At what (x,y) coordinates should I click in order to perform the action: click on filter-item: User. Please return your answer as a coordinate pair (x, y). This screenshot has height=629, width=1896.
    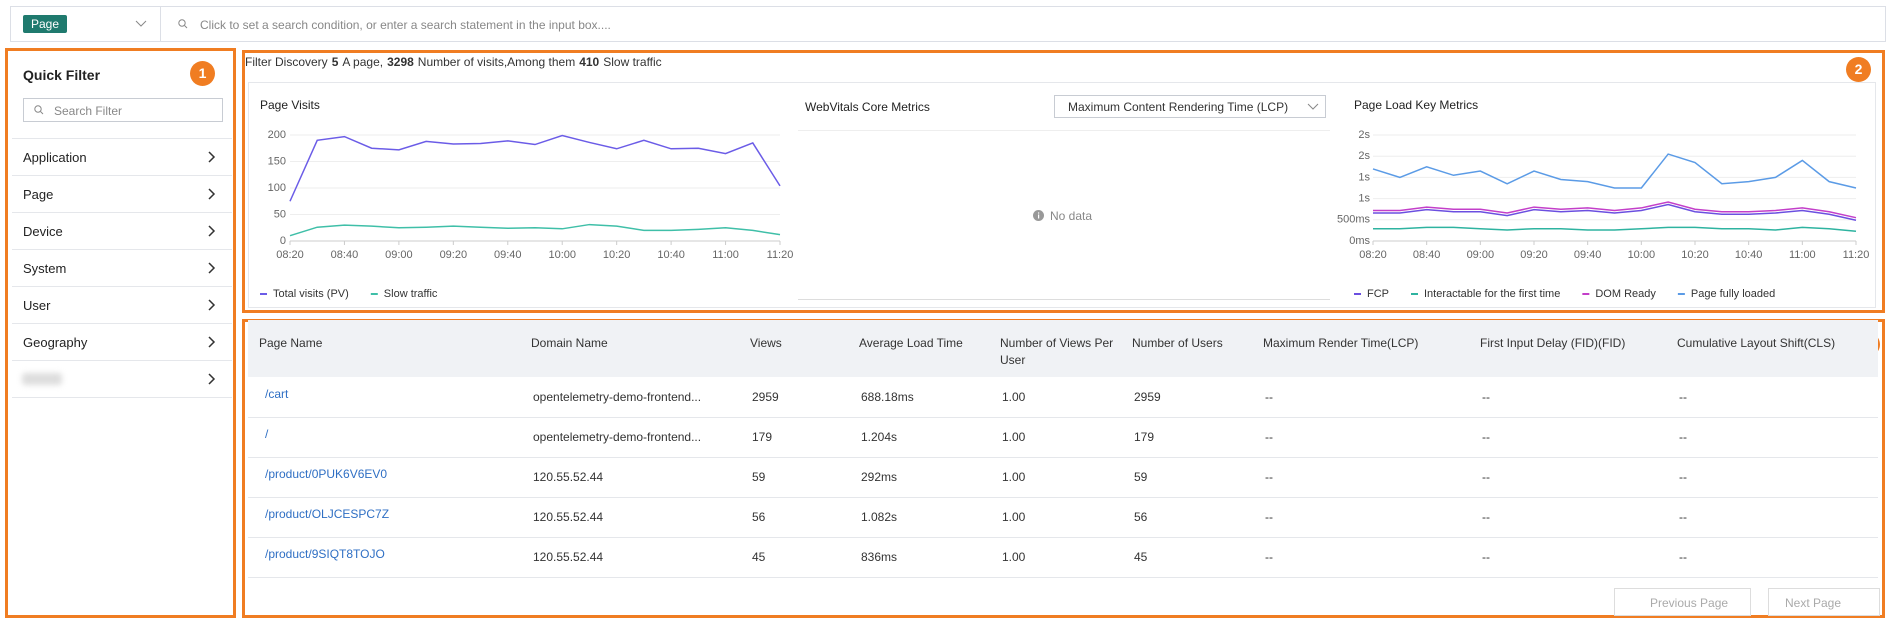
    Looking at the image, I should click on (37, 305).